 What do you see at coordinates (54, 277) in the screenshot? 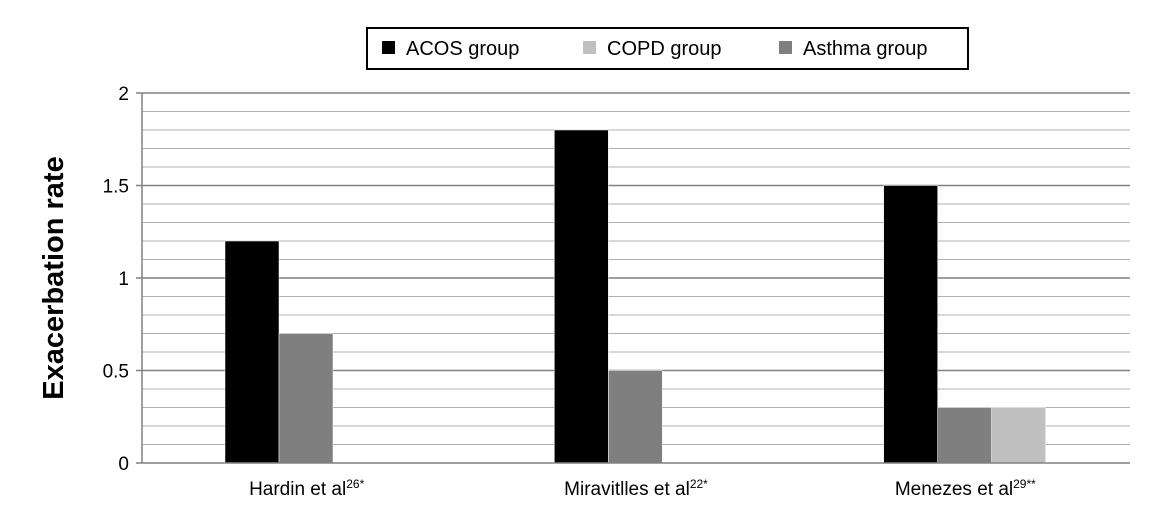
I see `y-axis-label: Exacerbation rate` at bounding box center [54, 277].